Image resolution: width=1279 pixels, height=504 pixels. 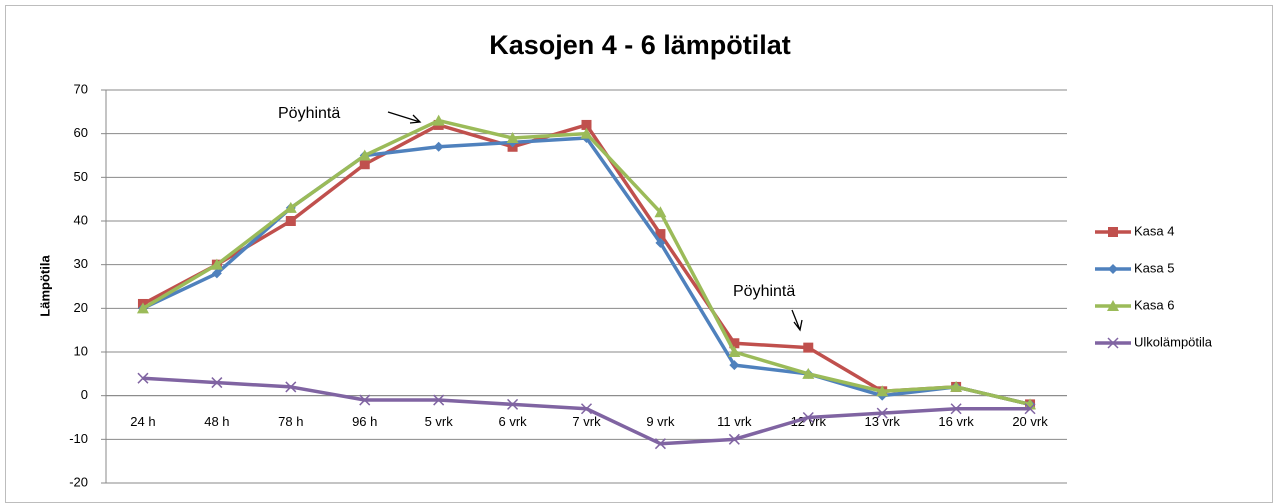 What do you see at coordinates (81, 132) in the screenshot?
I see `y-tick-label: 60` at bounding box center [81, 132].